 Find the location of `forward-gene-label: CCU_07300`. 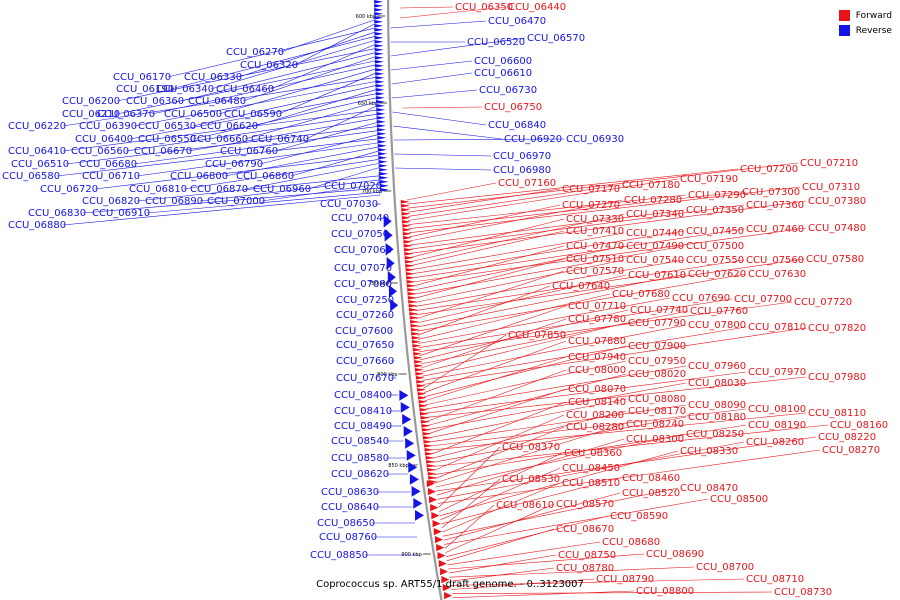

forward-gene-label: CCU_07300 is located at coordinates (771, 192).